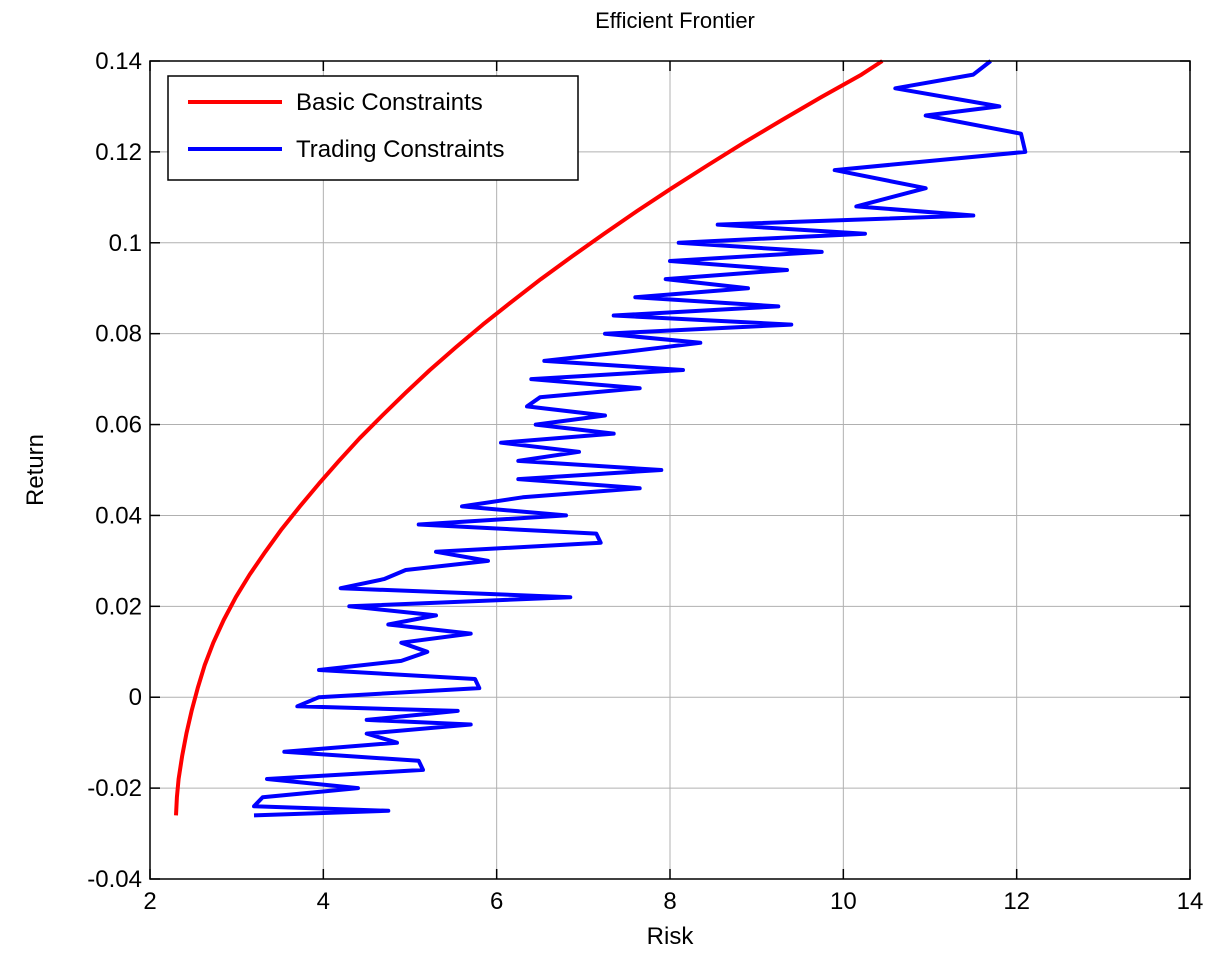 This screenshot has height=957, width=1224. I want to click on x-axis-label: Risk, so click(671, 936).